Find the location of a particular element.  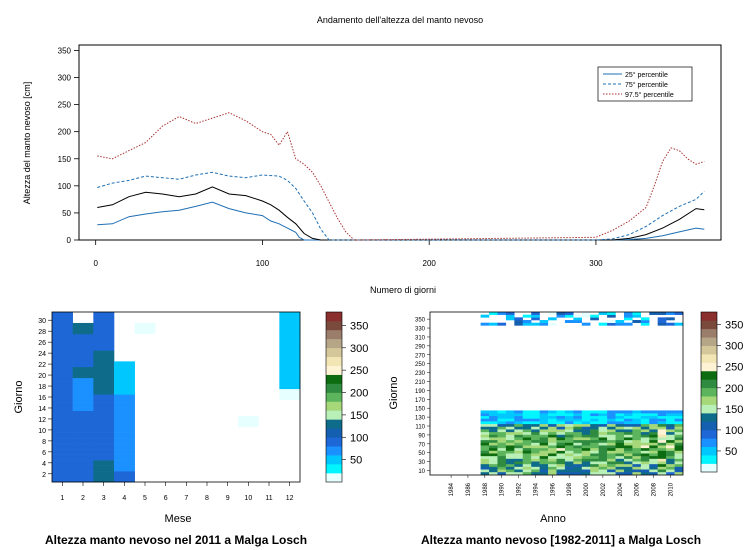

bl-x-tick-label: 12 is located at coordinates (290, 498).